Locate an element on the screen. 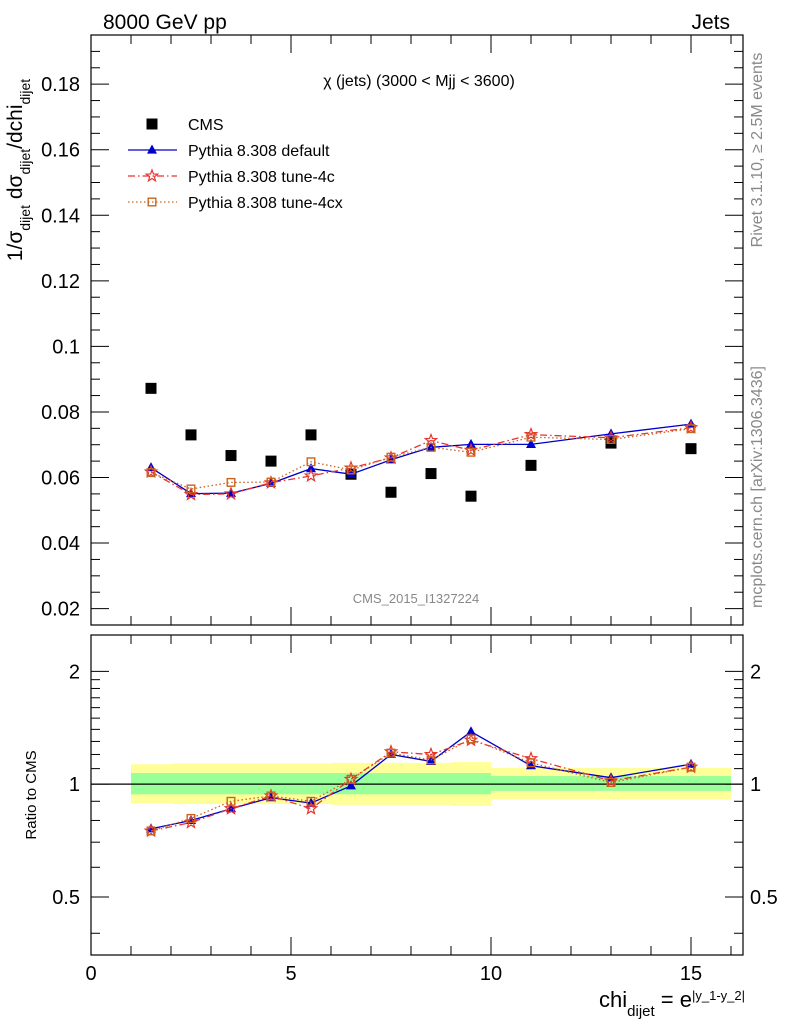  ratio-series-open-square is located at coordinates (421, 785).